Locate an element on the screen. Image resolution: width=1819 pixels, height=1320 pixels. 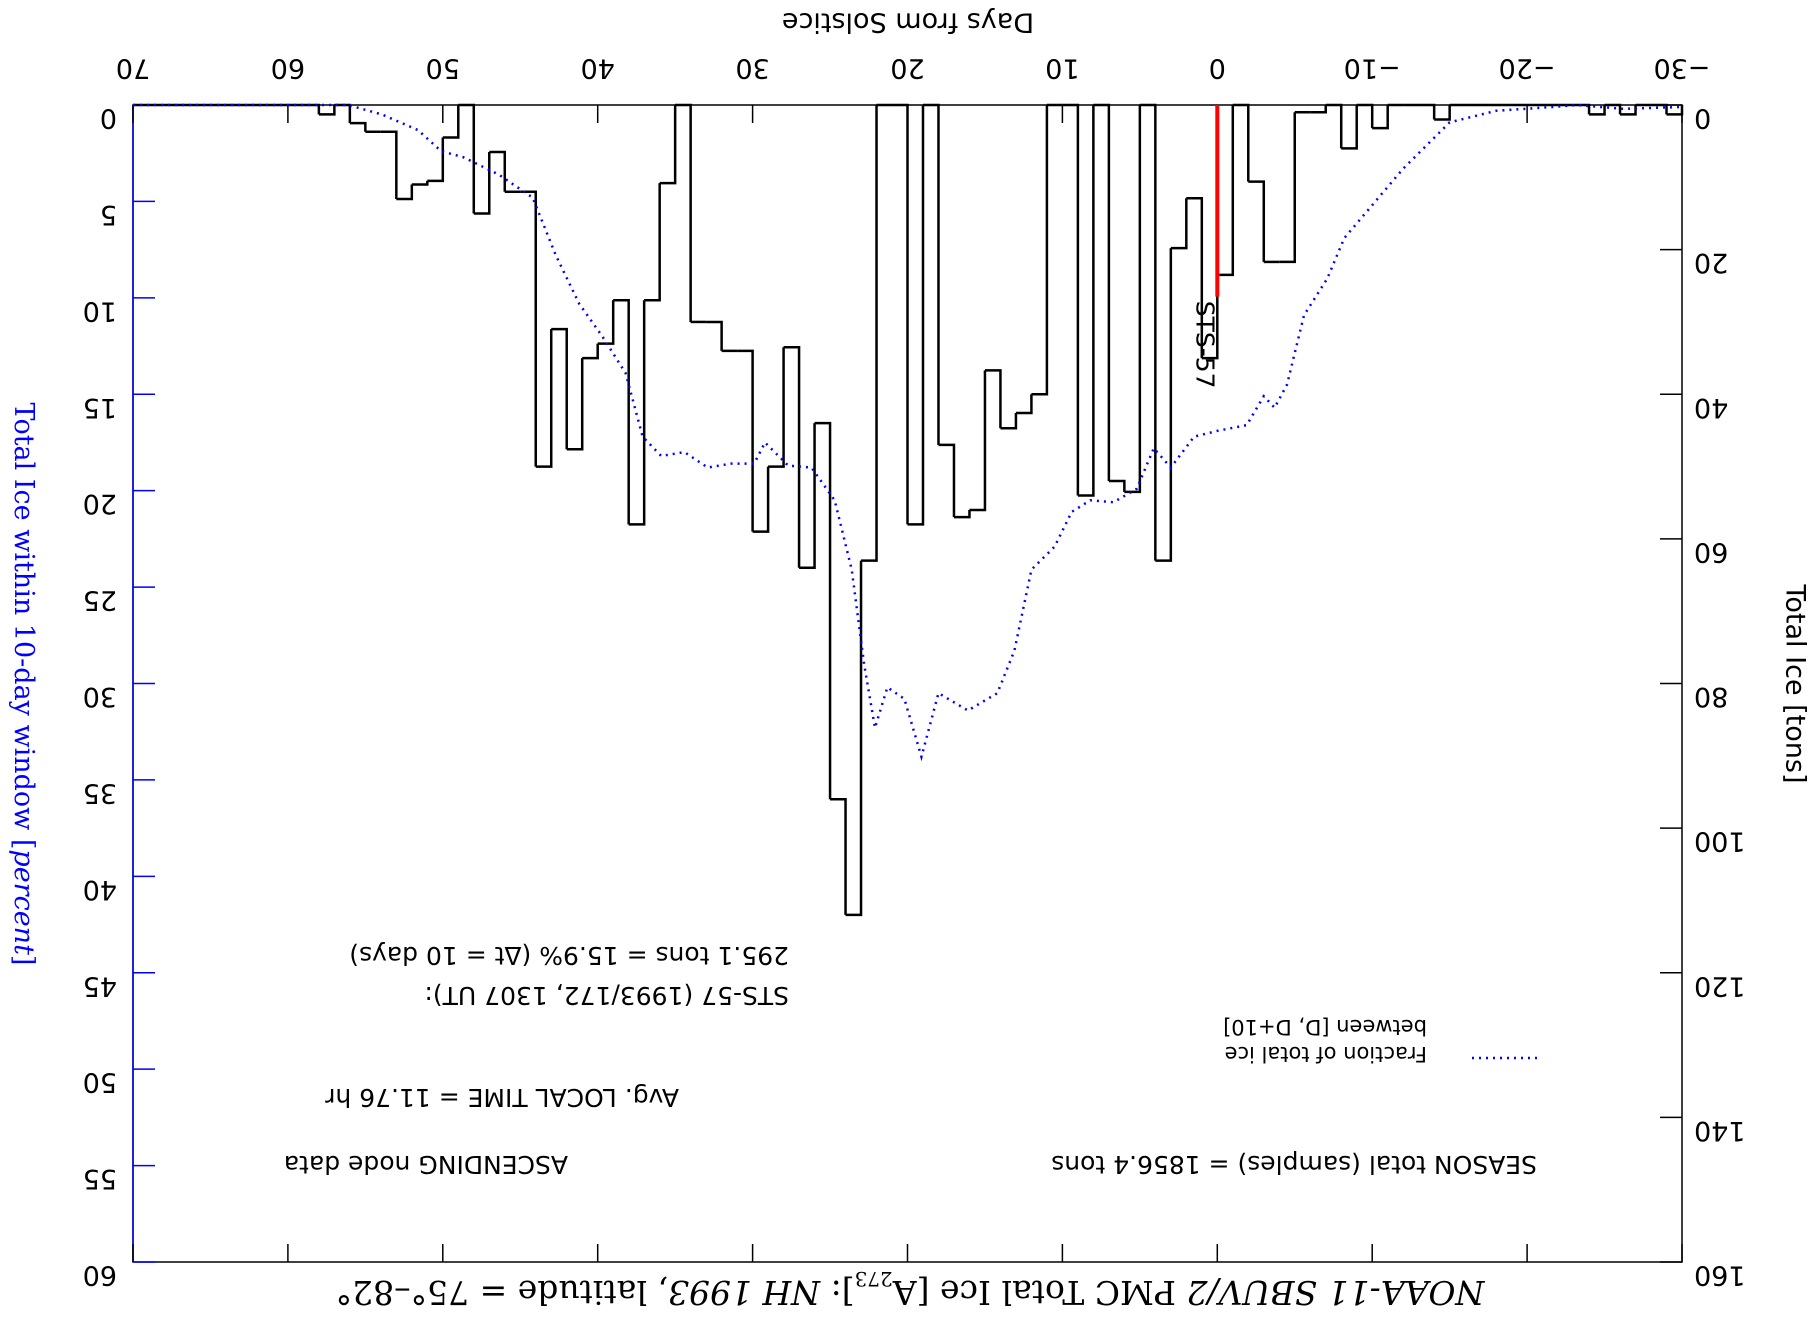
x-tick-label: 10 is located at coordinates (1062, 68).